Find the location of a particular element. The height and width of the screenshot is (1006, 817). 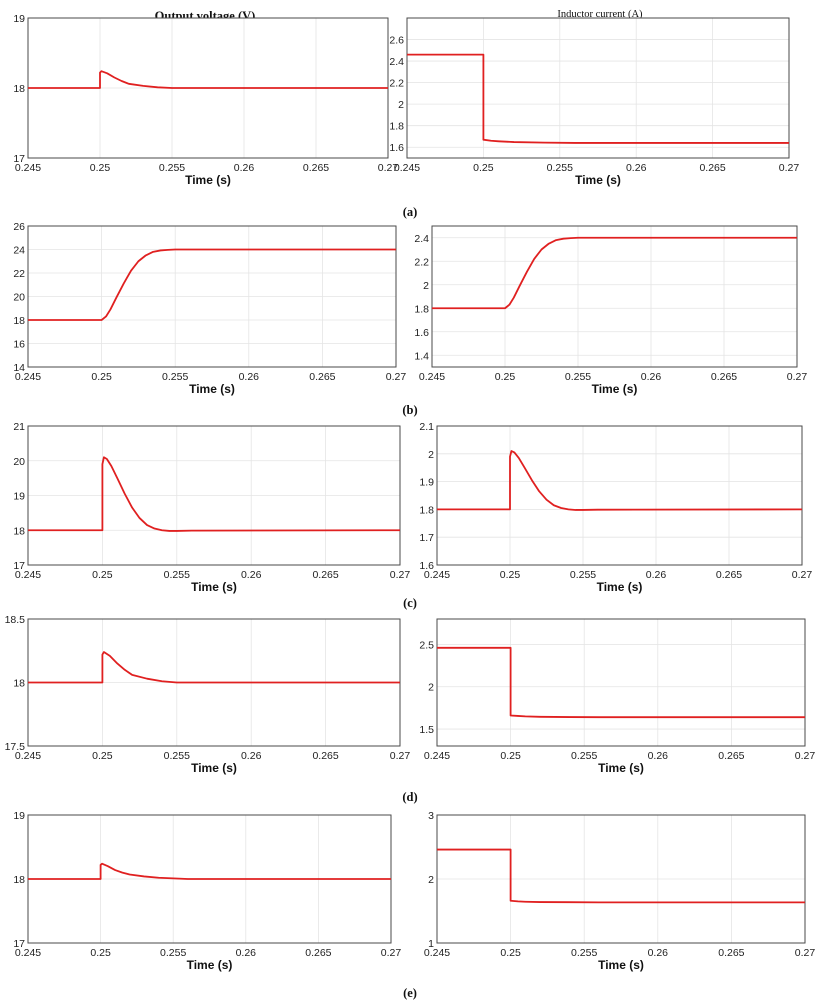

y-tick-label: 1.4 is located at coordinates (421, 356).